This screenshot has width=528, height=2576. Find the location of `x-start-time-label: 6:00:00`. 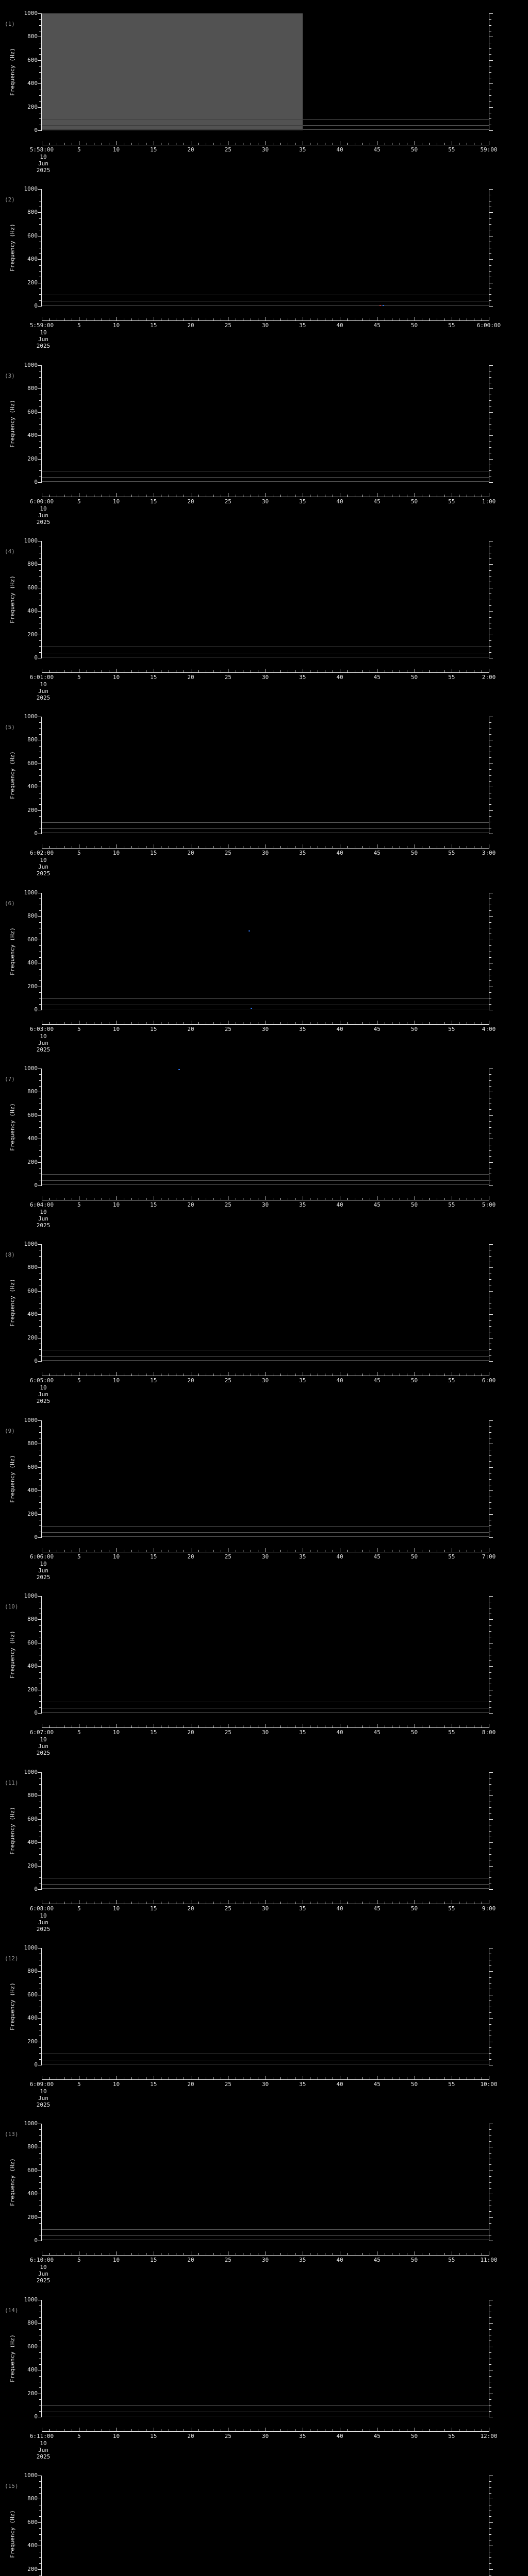

x-start-time-label: 6:00:00 is located at coordinates (41, 501).